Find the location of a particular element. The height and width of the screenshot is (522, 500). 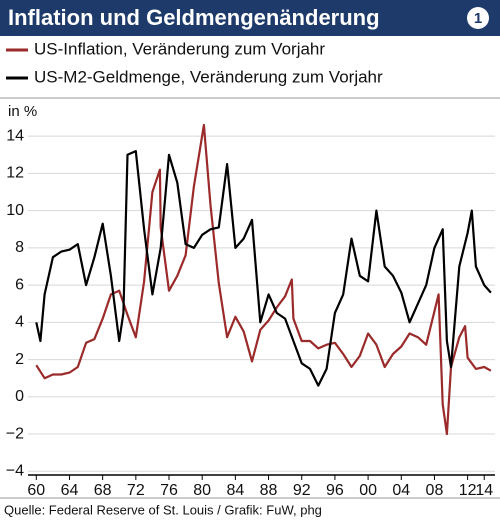

y-tick-label: 6 is located at coordinates (19, 284).